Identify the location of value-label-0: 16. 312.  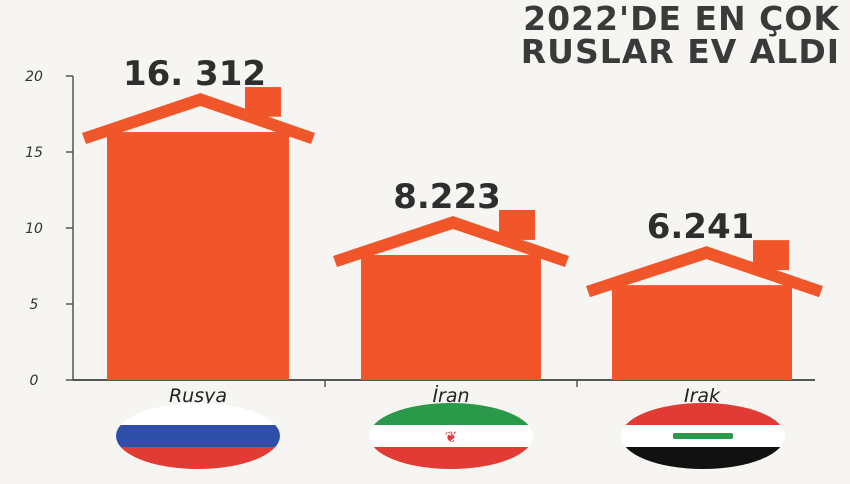
(194, 74).